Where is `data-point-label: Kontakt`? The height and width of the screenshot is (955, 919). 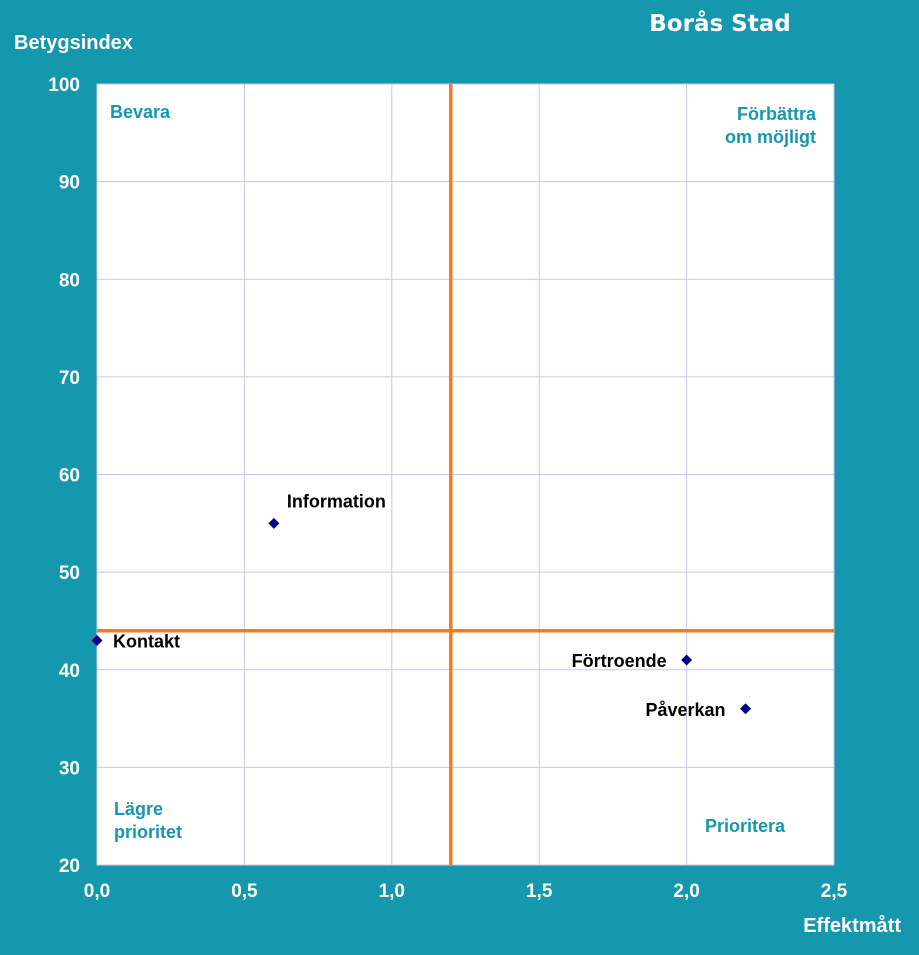 data-point-label: Kontakt is located at coordinates (146, 641).